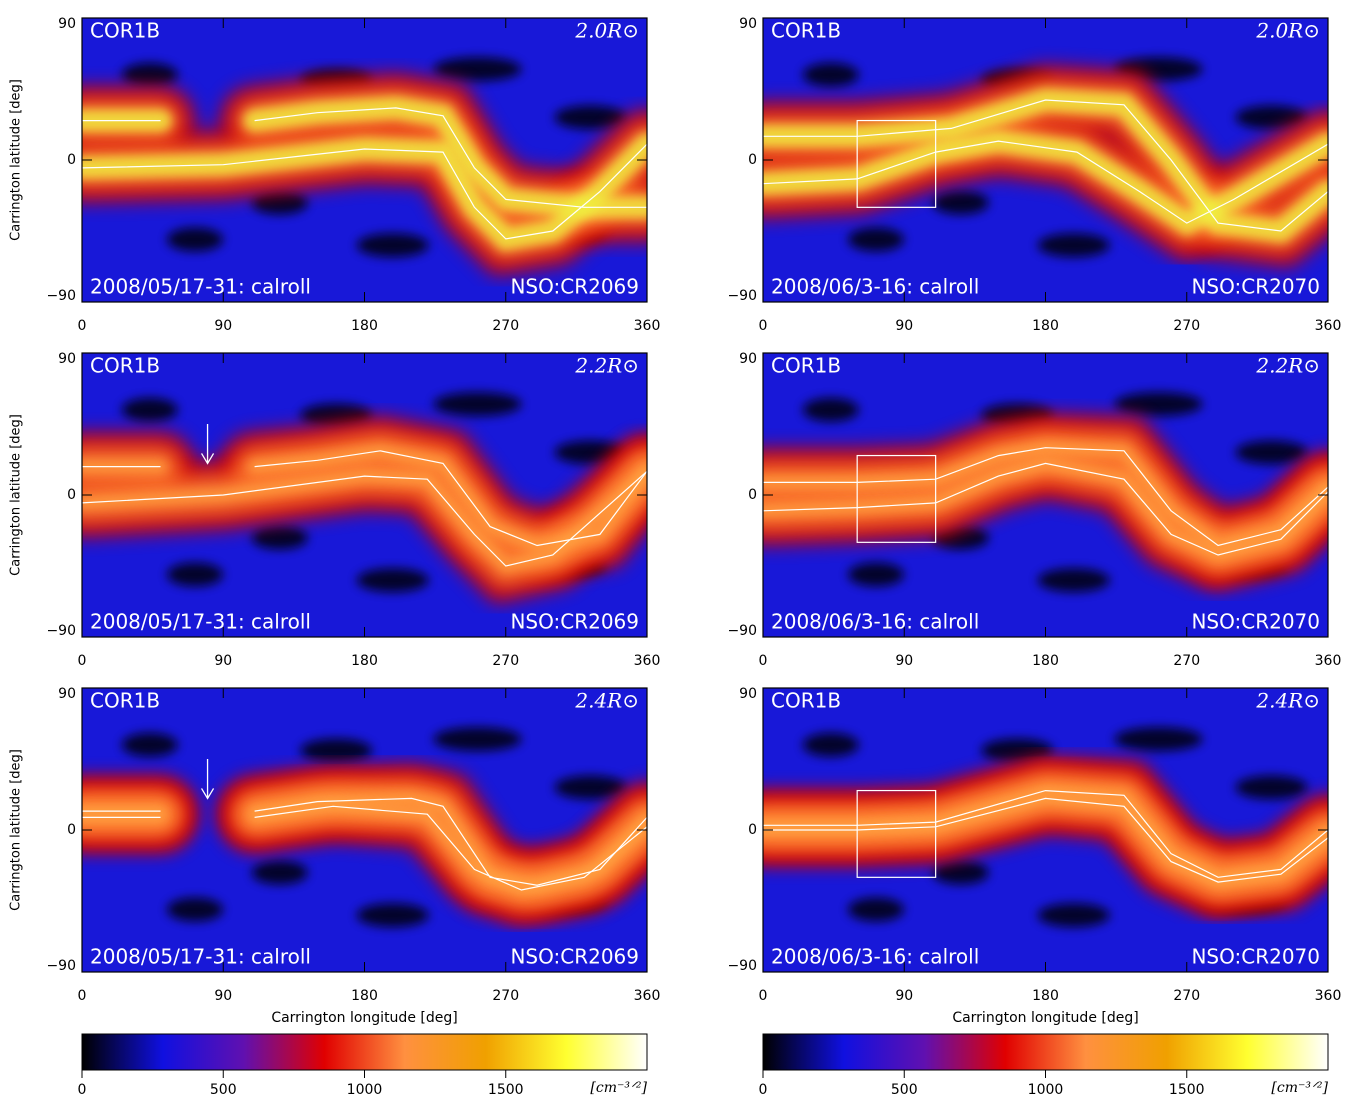  I want to click on colorbar-unit: [cm⁻³ᐟ²], so click(618, 1088).